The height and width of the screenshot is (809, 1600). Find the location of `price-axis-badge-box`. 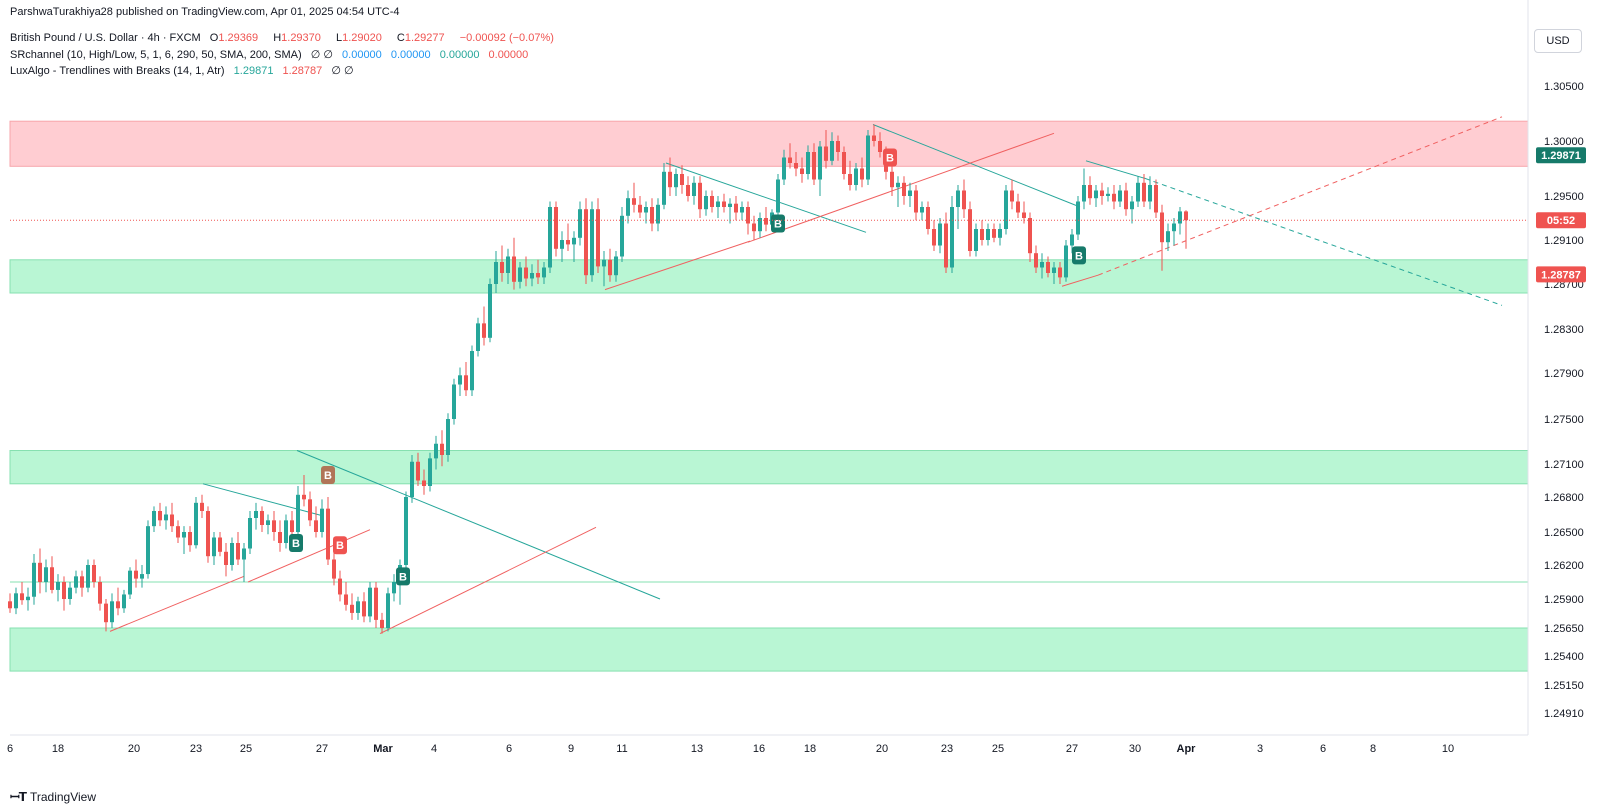

price-axis-badge-box is located at coordinates (1561, 274).